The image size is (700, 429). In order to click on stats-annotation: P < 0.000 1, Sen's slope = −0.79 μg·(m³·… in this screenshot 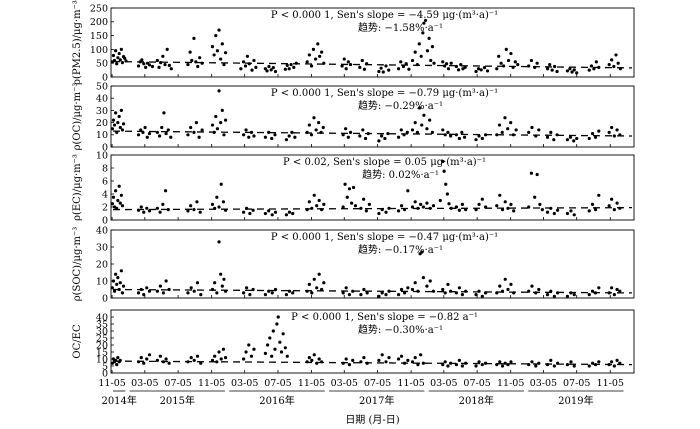, I will do `click(384, 93)`.